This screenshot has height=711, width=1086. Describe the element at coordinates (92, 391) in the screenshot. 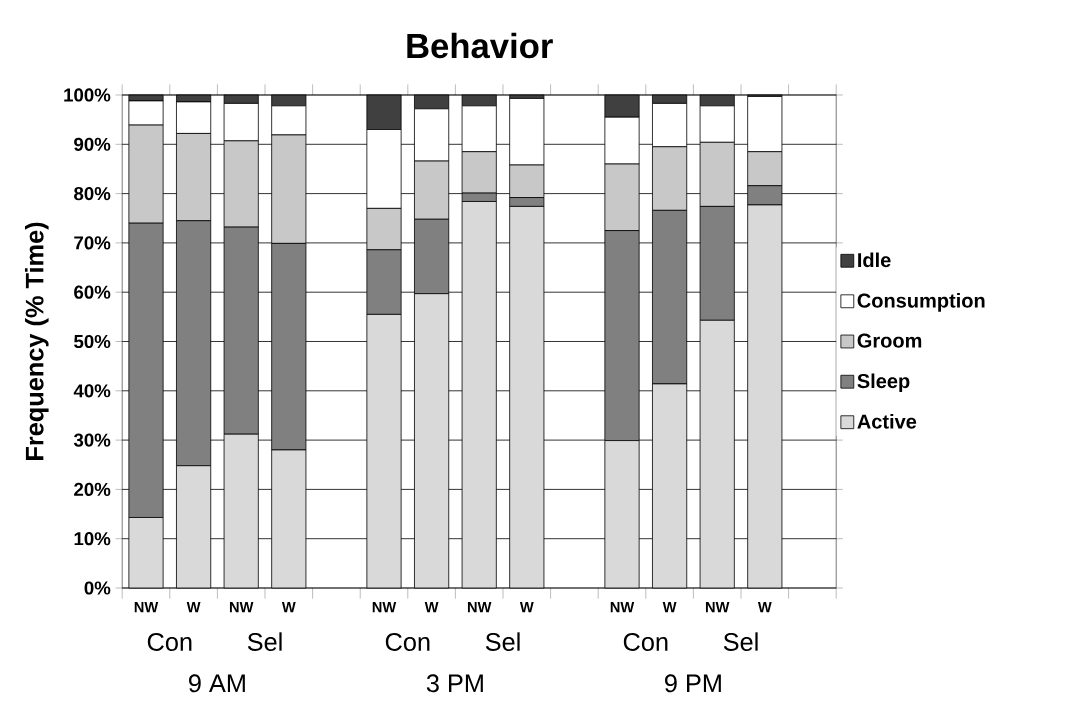

I see `y-tick-label: 40%` at that location.